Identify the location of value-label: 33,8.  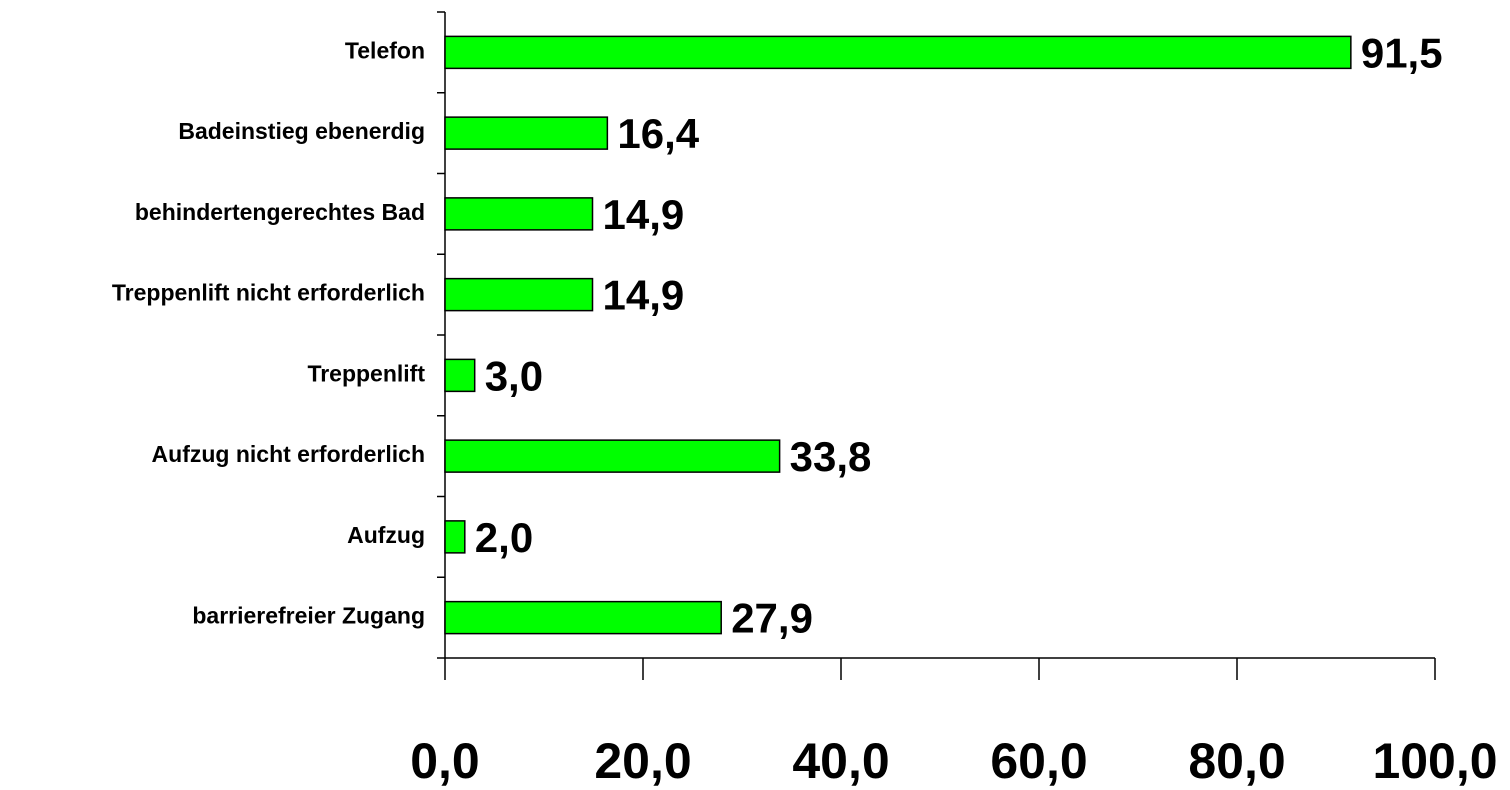
(831, 456).